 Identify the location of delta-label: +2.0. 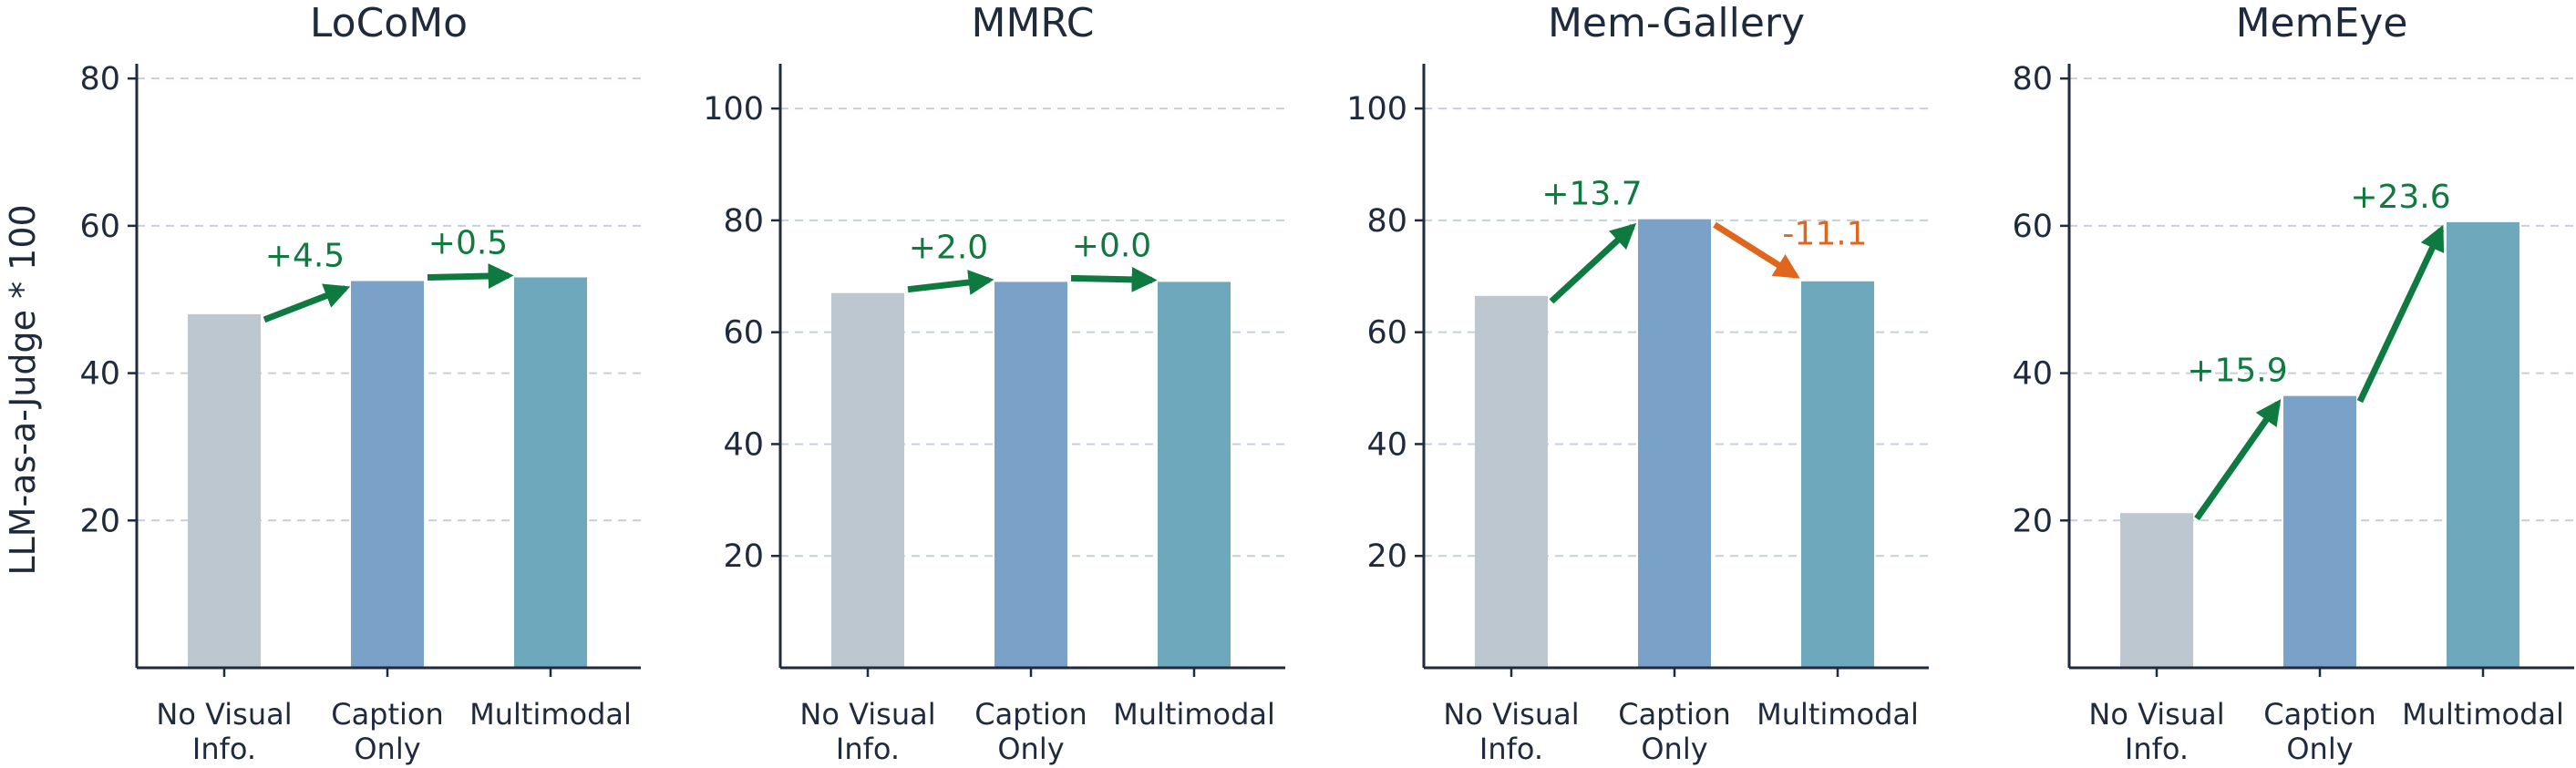
(948, 247).